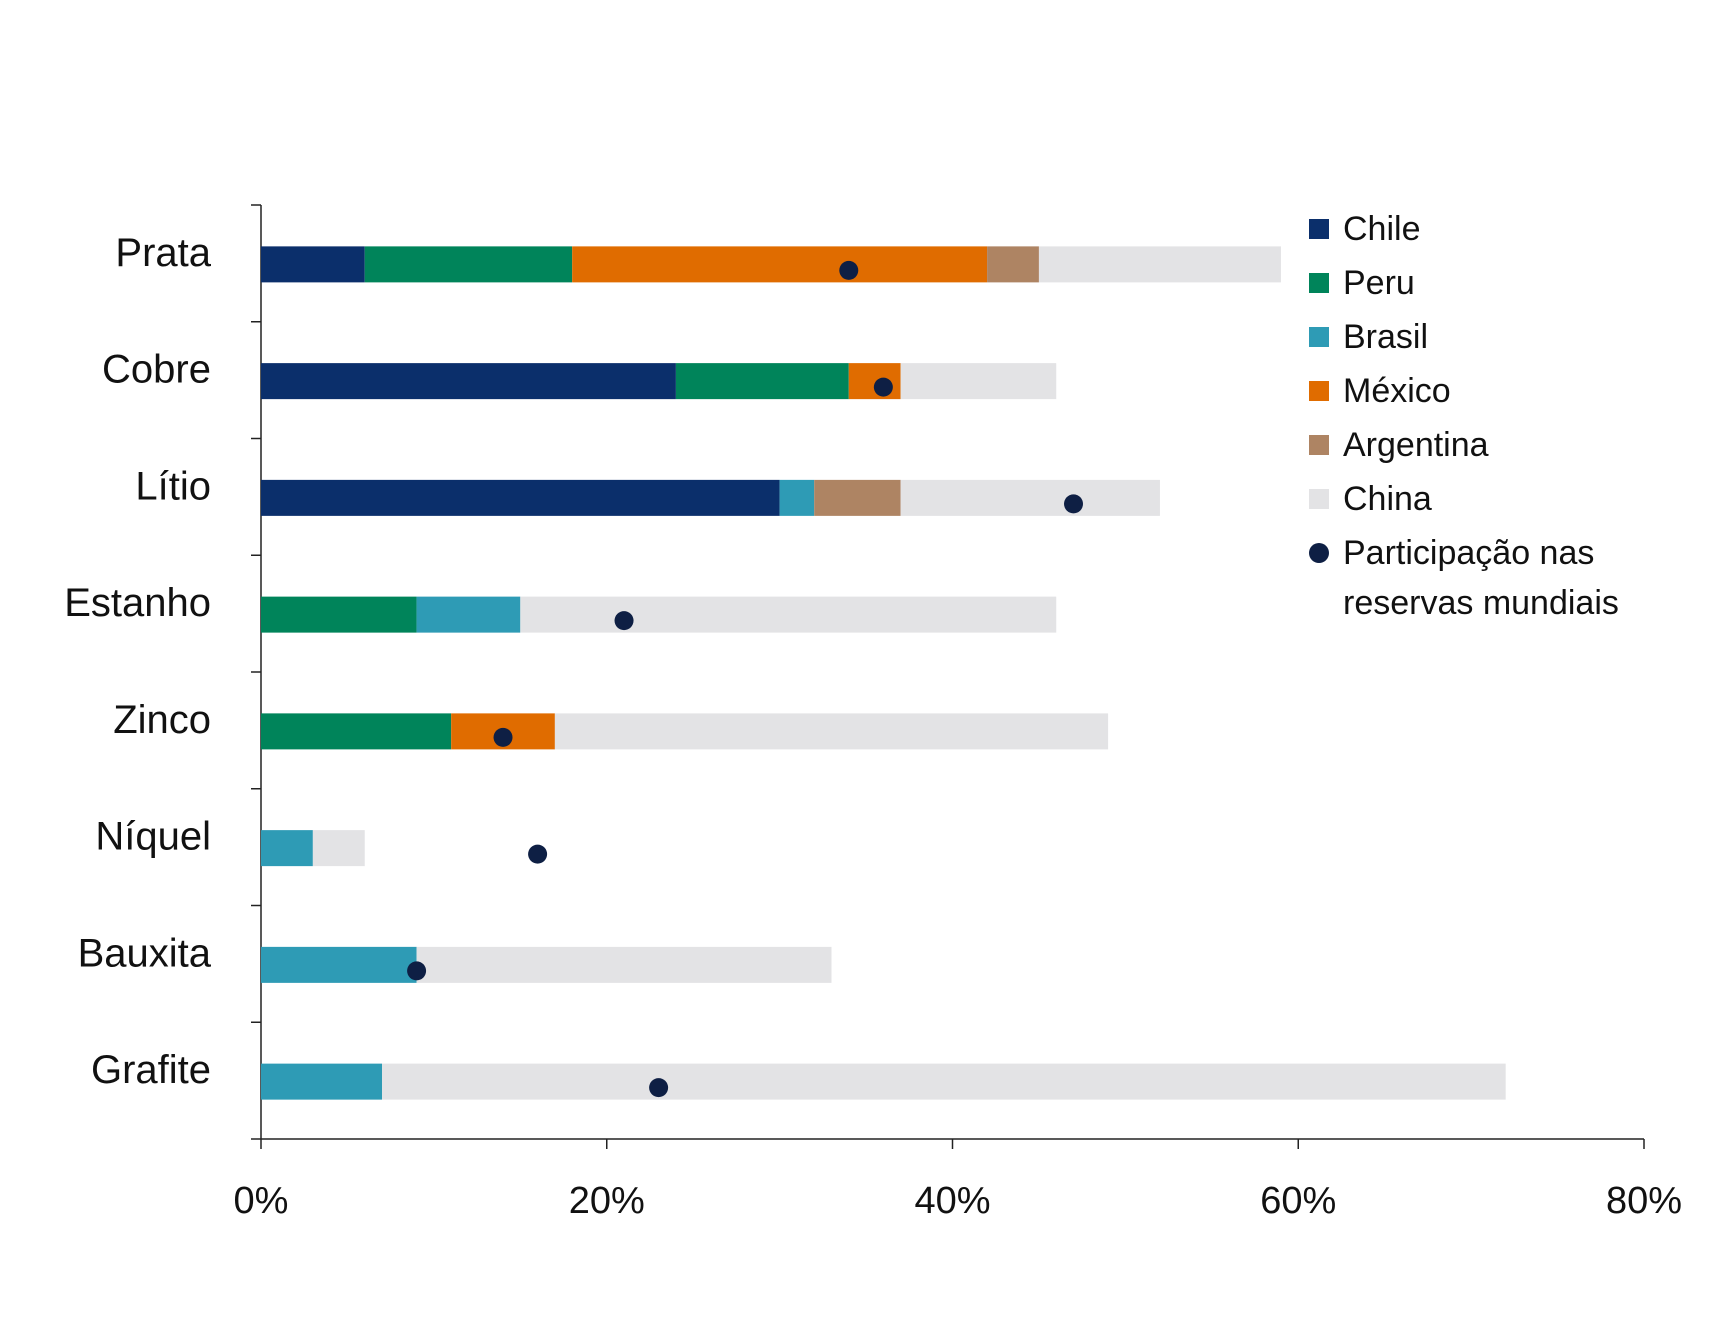 Image resolution: width=1728 pixels, height=1344 pixels. Describe the element at coordinates (173, 486) in the screenshot. I see `category-label: Lítio` at that location.